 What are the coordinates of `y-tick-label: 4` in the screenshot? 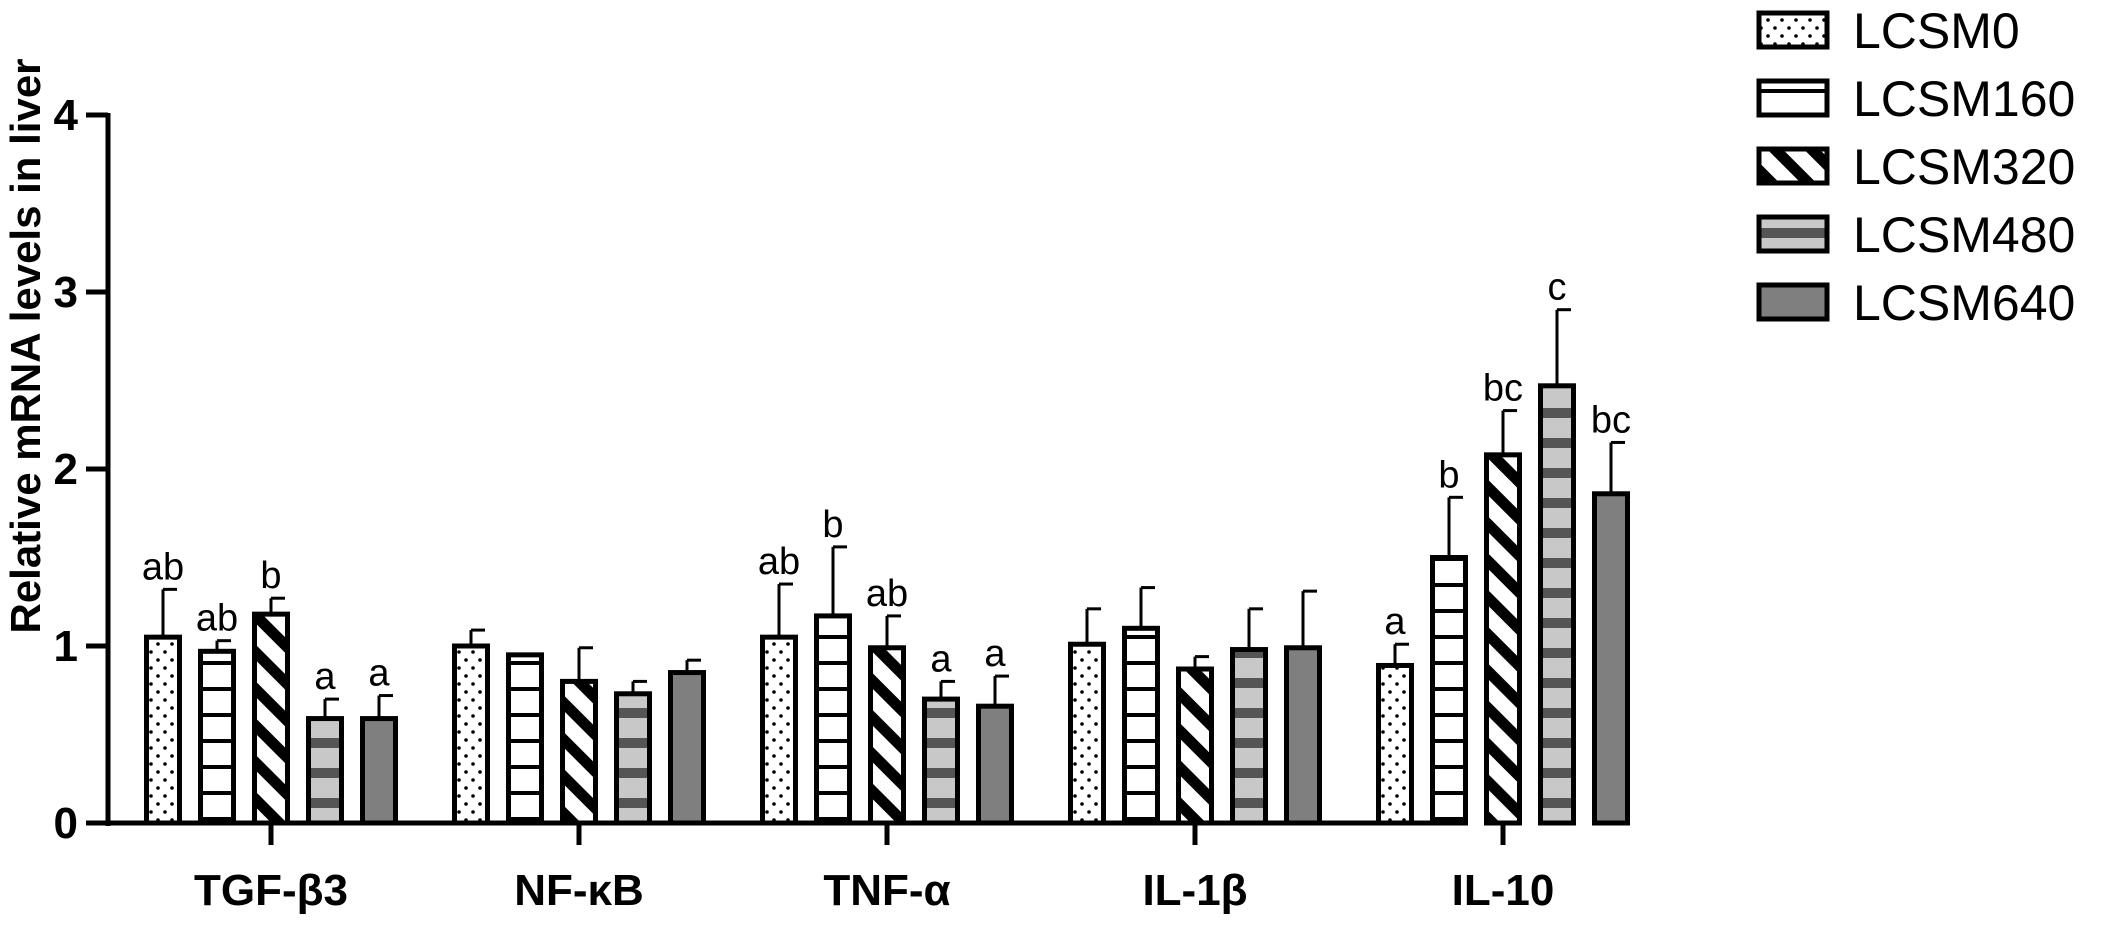 It's located at (66, 115).